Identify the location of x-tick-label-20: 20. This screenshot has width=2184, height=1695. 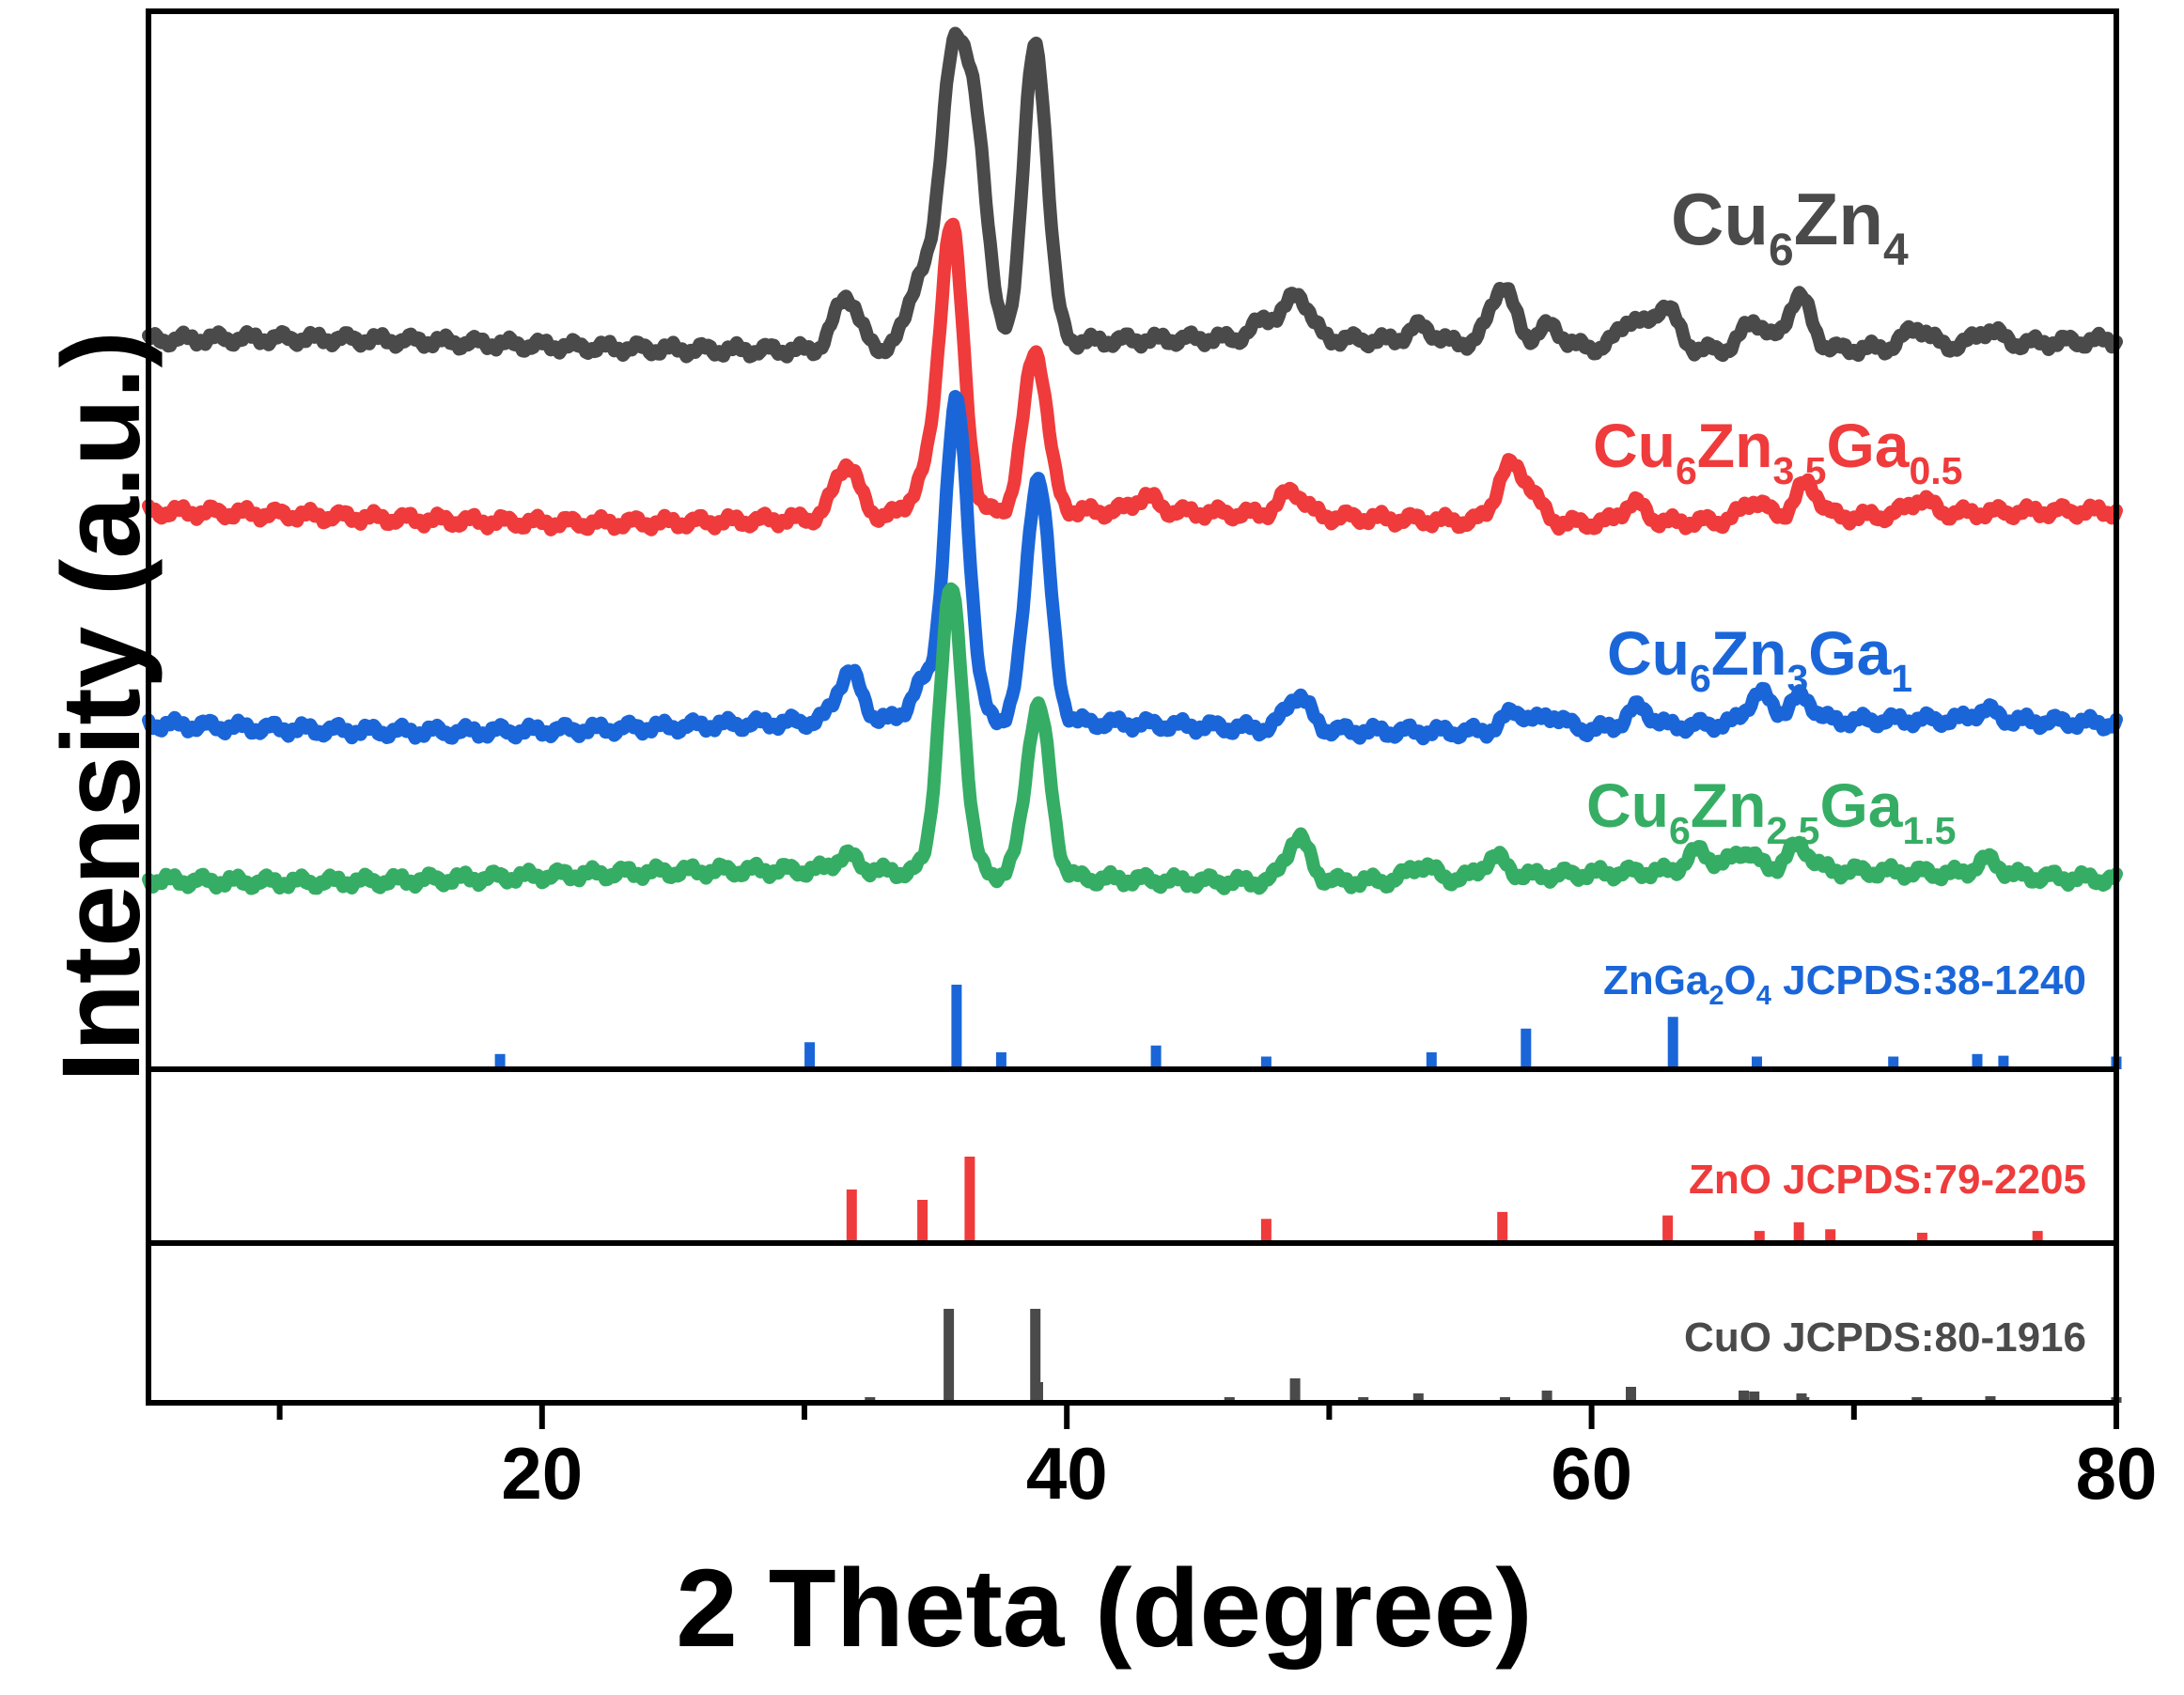
(542, 1473).